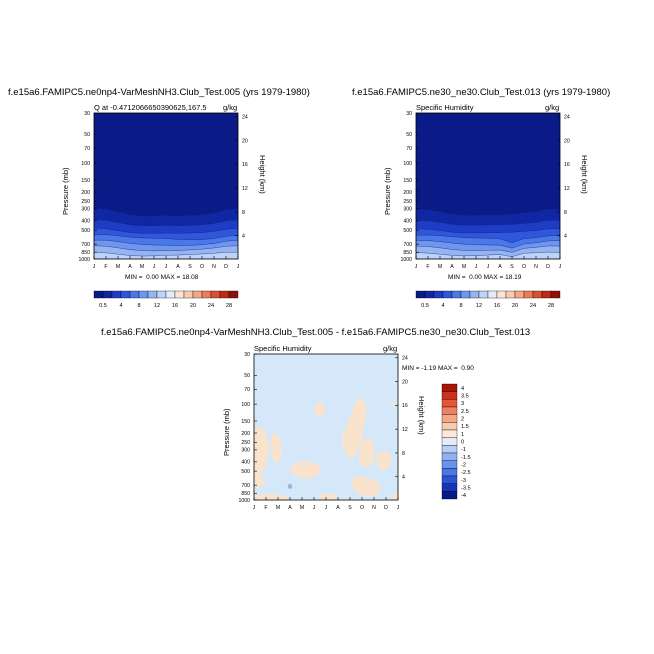 Image resolution: width=654 pixels, height=654 pixels. Describe the element at coordinates (229, 306) in the screenshot. I see `colorbar-tick-label: 28` at that location.